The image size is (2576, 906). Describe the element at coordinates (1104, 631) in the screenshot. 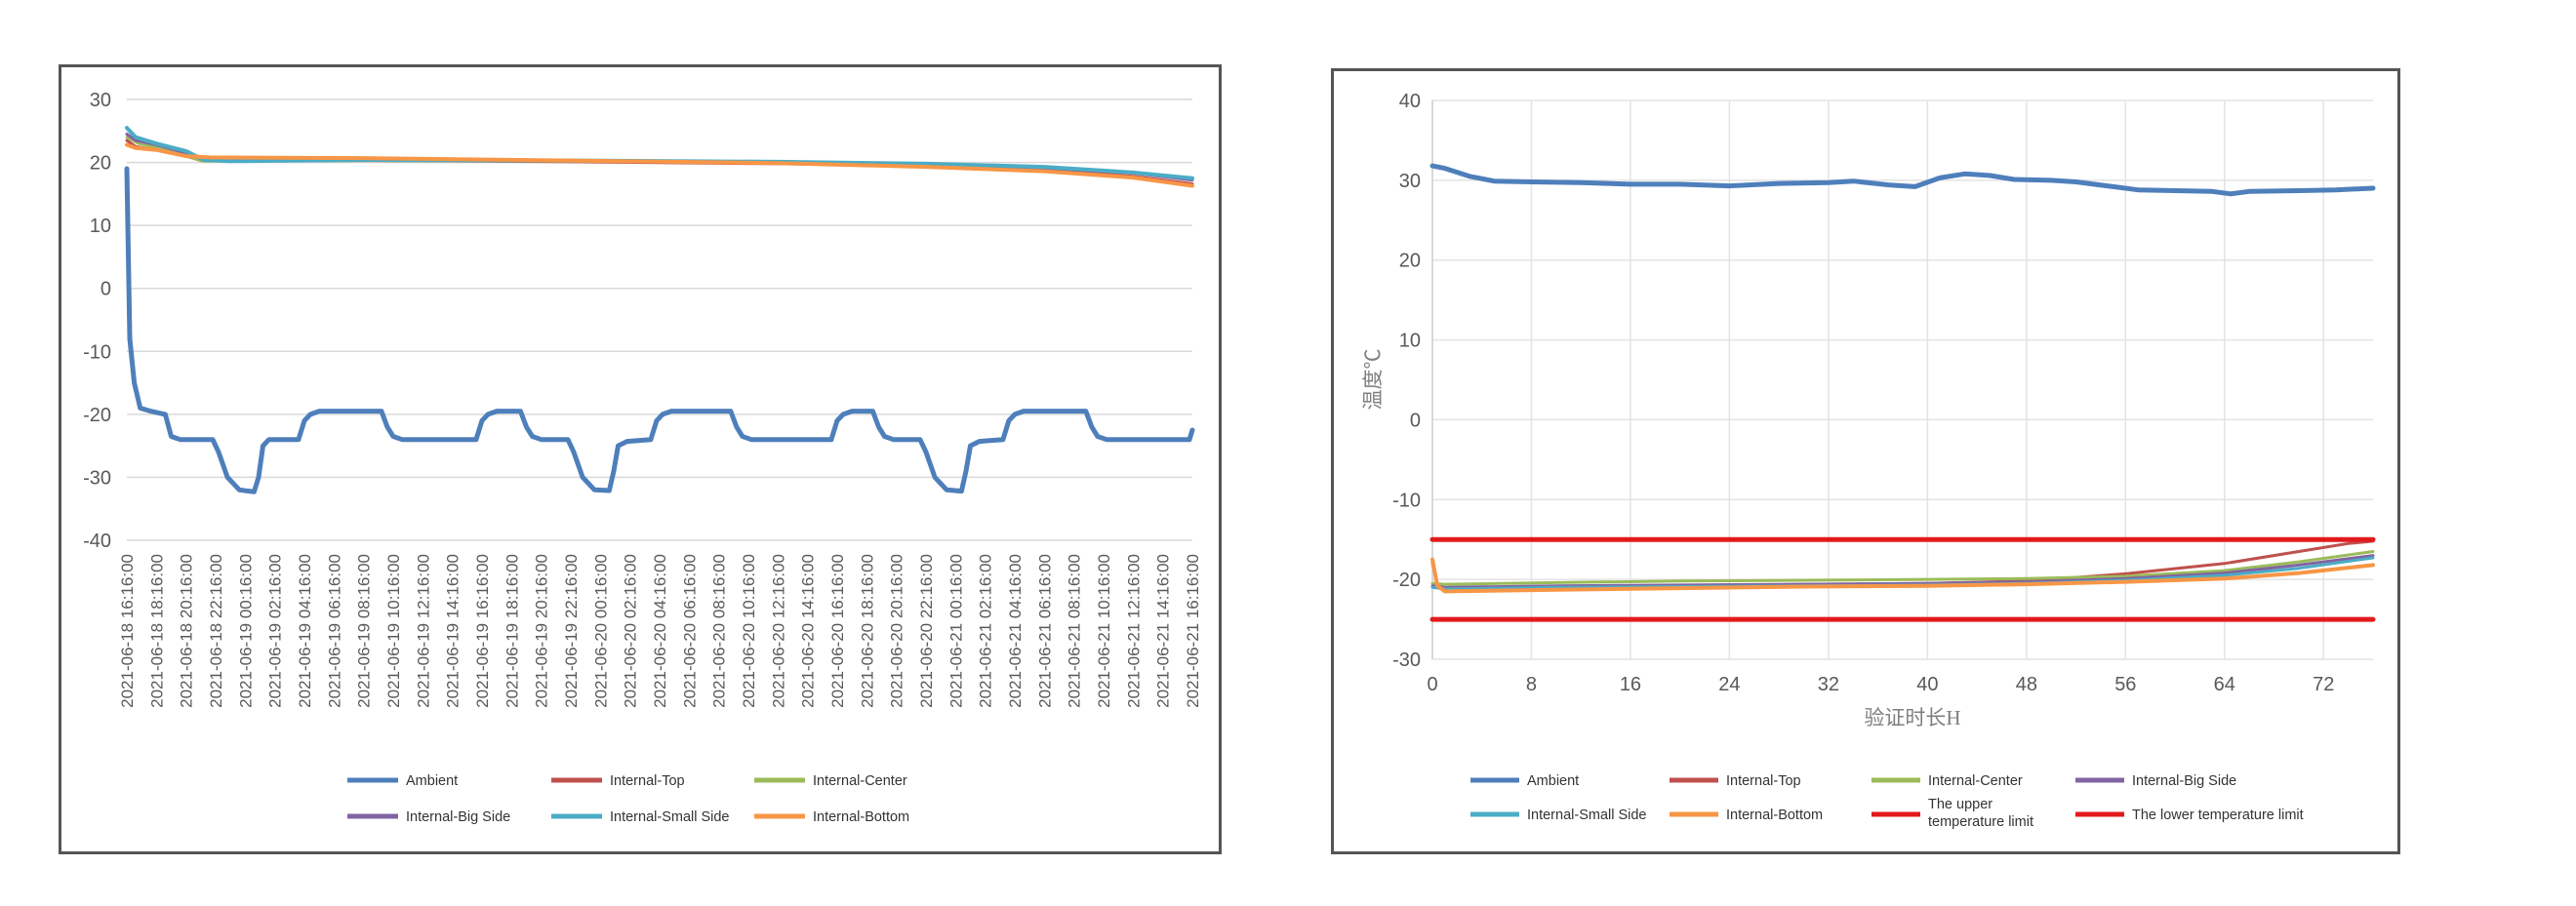

I see `x-tick-label: 2021-06-21 10:16:00` at that location.